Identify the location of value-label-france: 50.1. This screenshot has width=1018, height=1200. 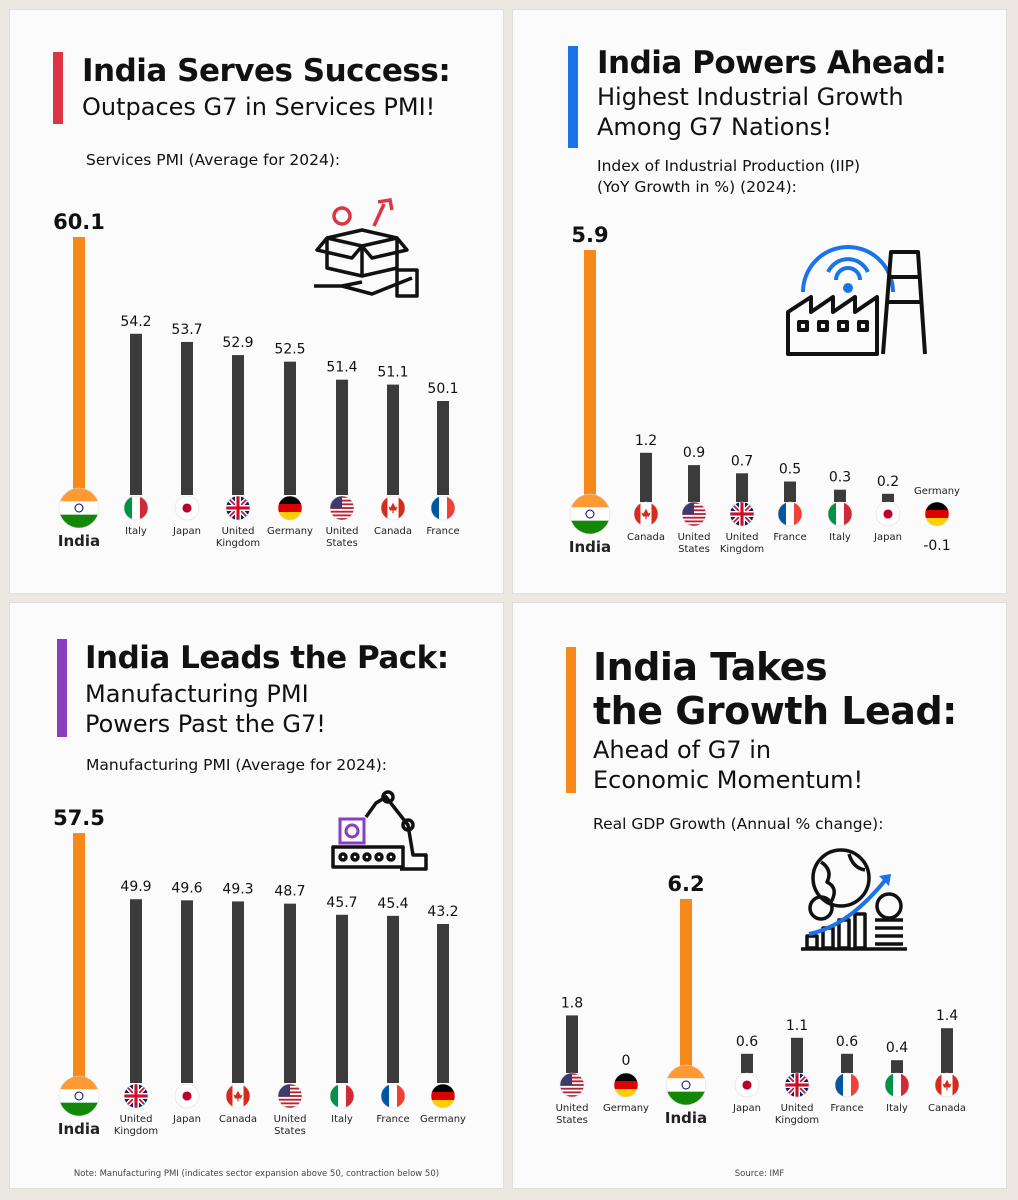
(442, 389).